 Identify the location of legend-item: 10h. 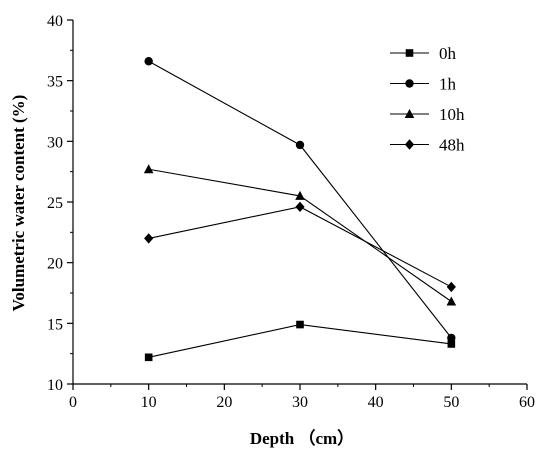
(427, 114).